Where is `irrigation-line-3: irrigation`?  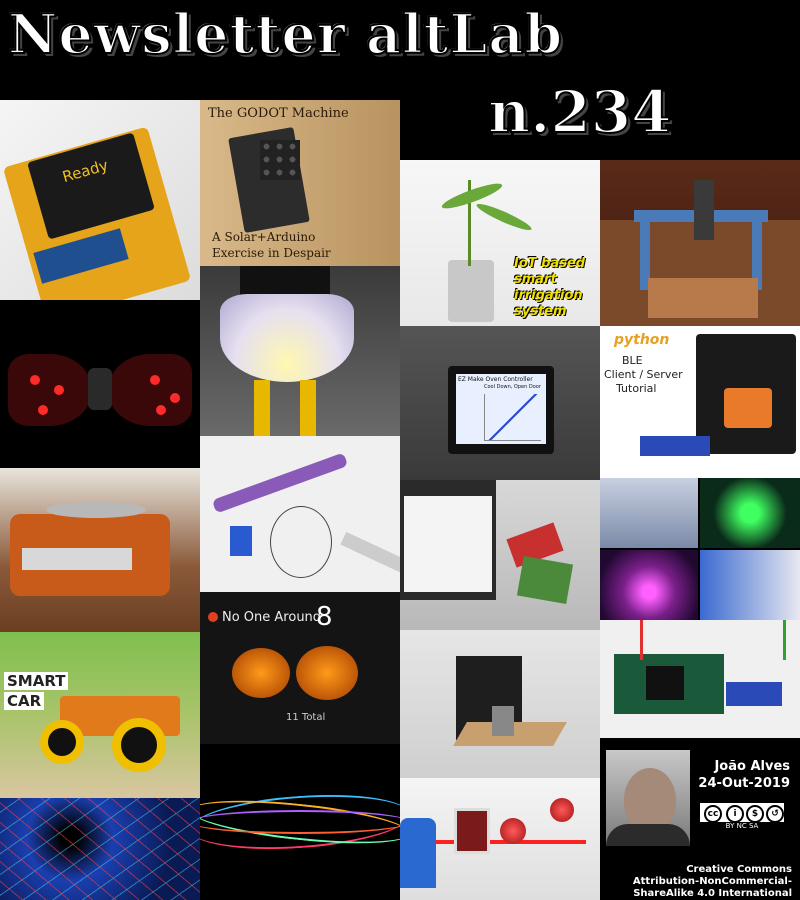
irrigation-line-3: irrigation is located at coordinates (548, 295).